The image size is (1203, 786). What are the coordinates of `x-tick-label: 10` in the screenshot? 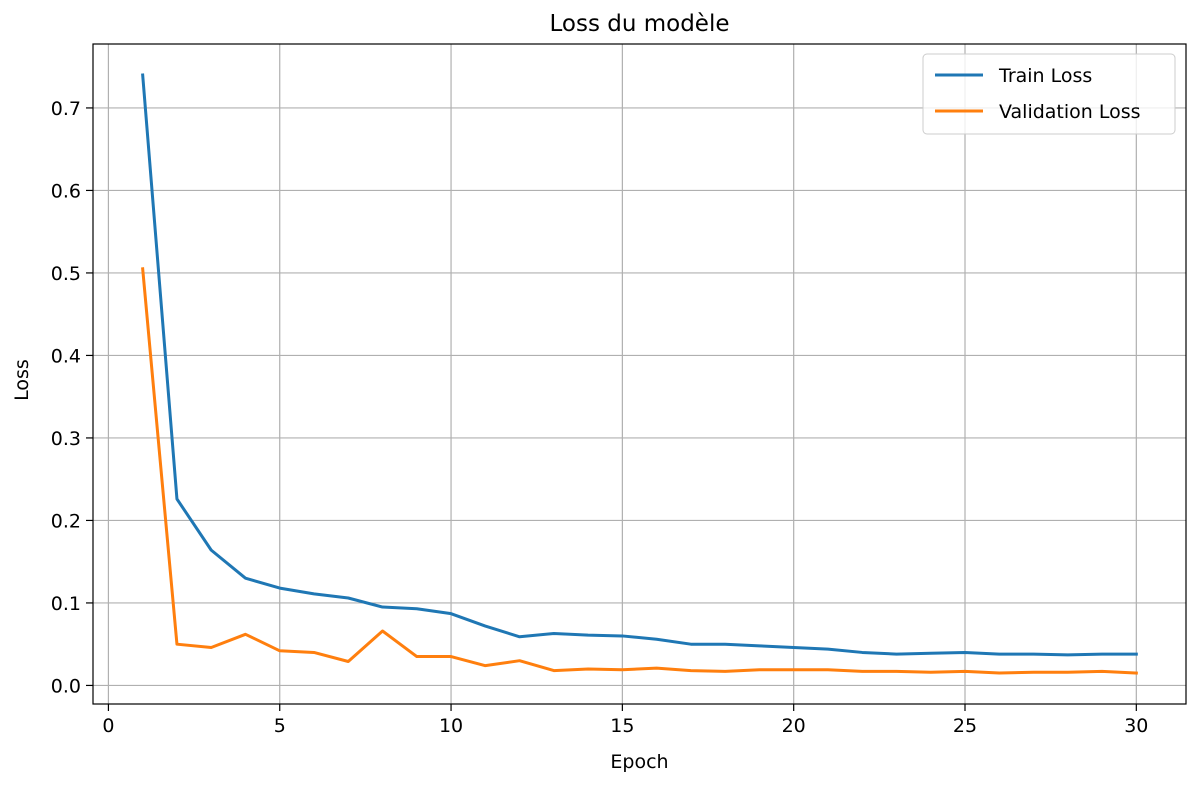 It's located at (451, 726).